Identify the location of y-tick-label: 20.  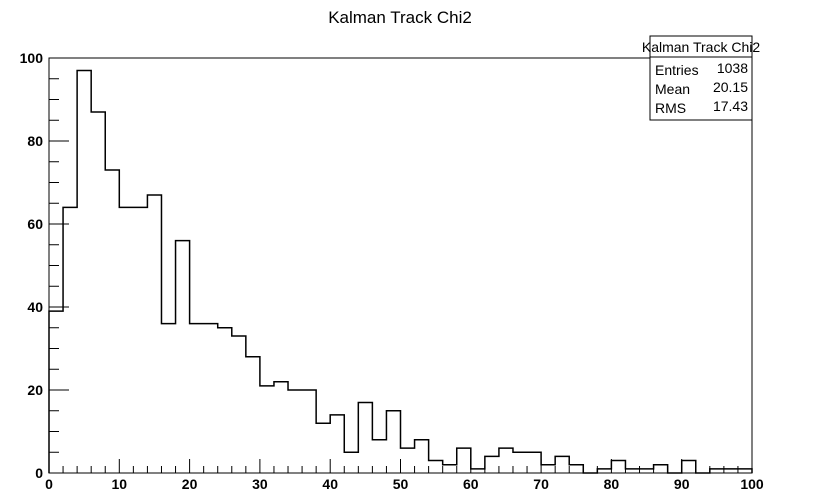
(35, 390).